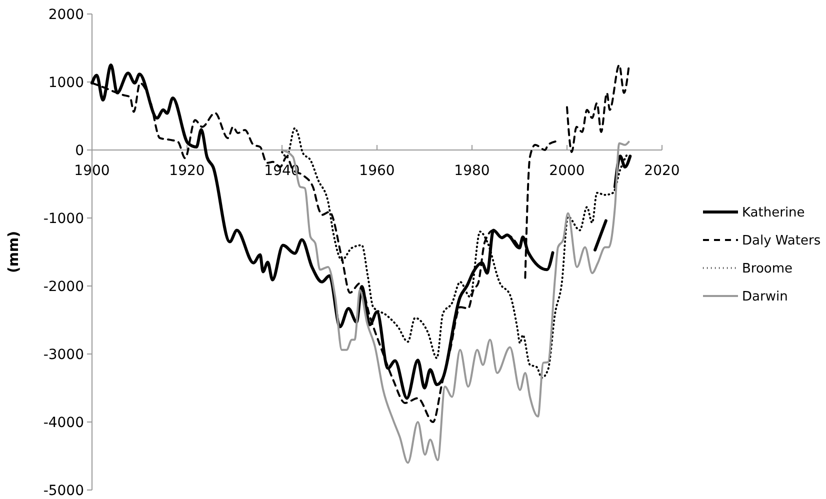  What do you see at coordinates (79, 150) in the screenshot?
I see `y-tick-label: 0` at bounding box center [79, 150].